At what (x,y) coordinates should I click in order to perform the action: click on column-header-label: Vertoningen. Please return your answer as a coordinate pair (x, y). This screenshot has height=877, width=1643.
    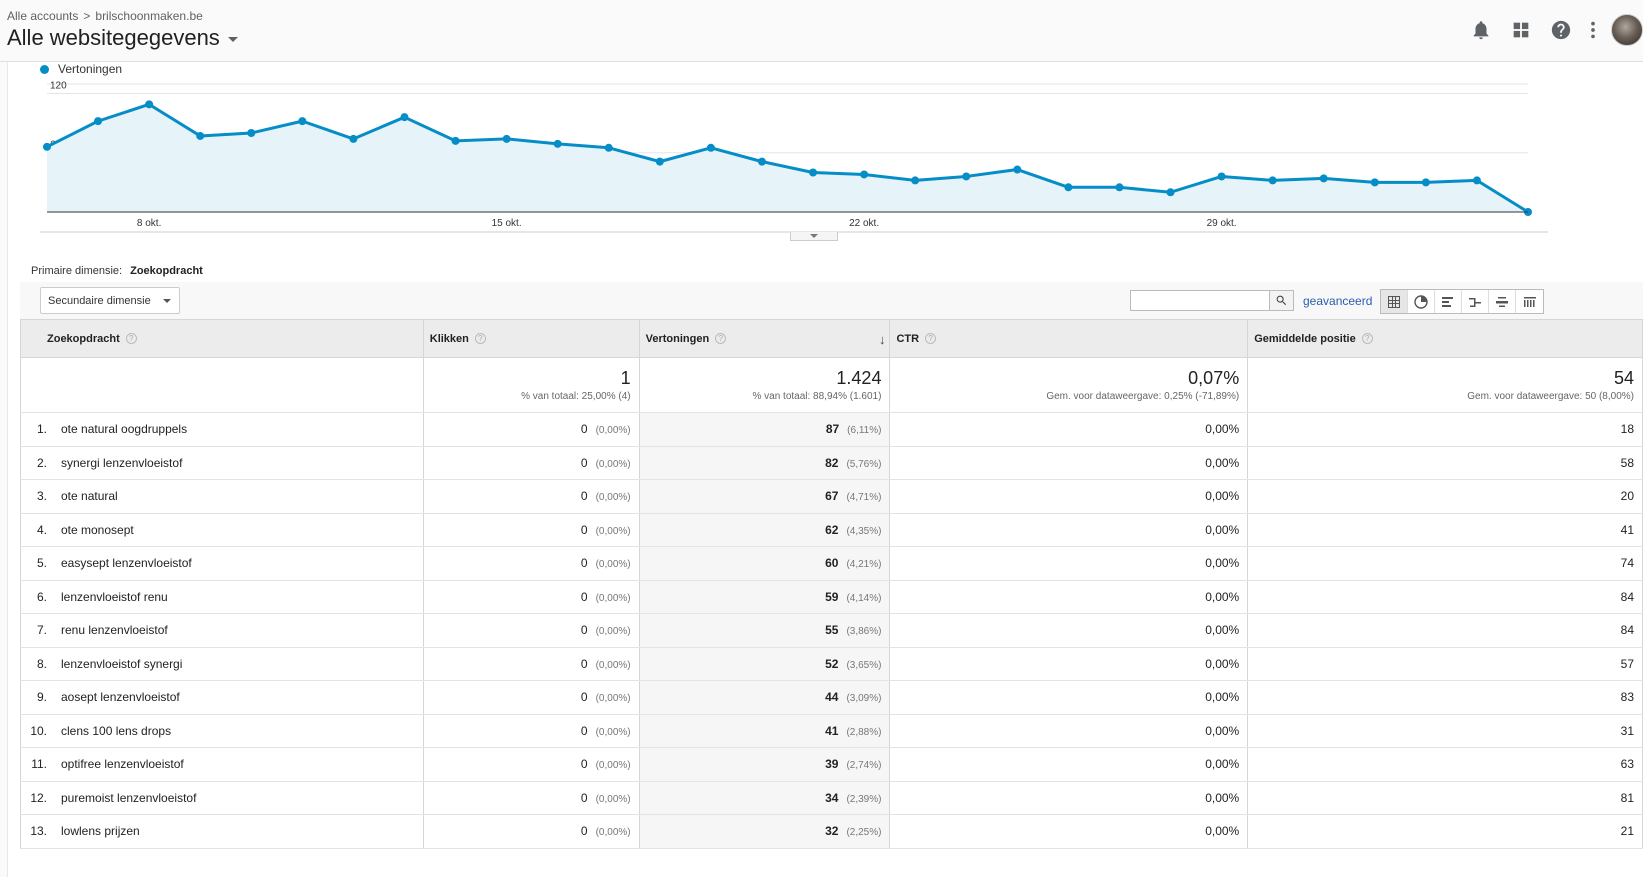
    Looking at the image, I should click on (677, 338).